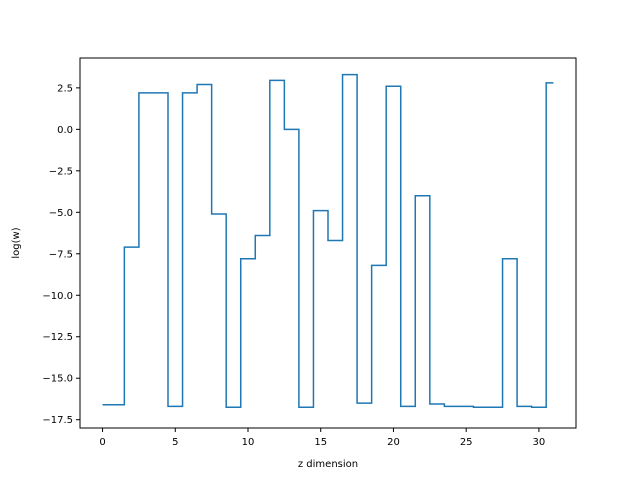 This screenshot has height=480, width=640. I want to click on y-tick-label: −2.5, so click(61, 171).